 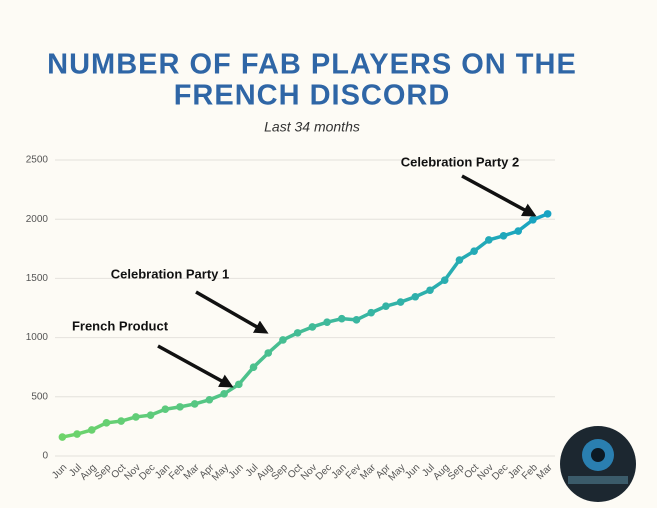 What do you see at coordinates (39, 396) in the screenshot?
I see `y-tick-label: 500` at bounding box center [39, 396].